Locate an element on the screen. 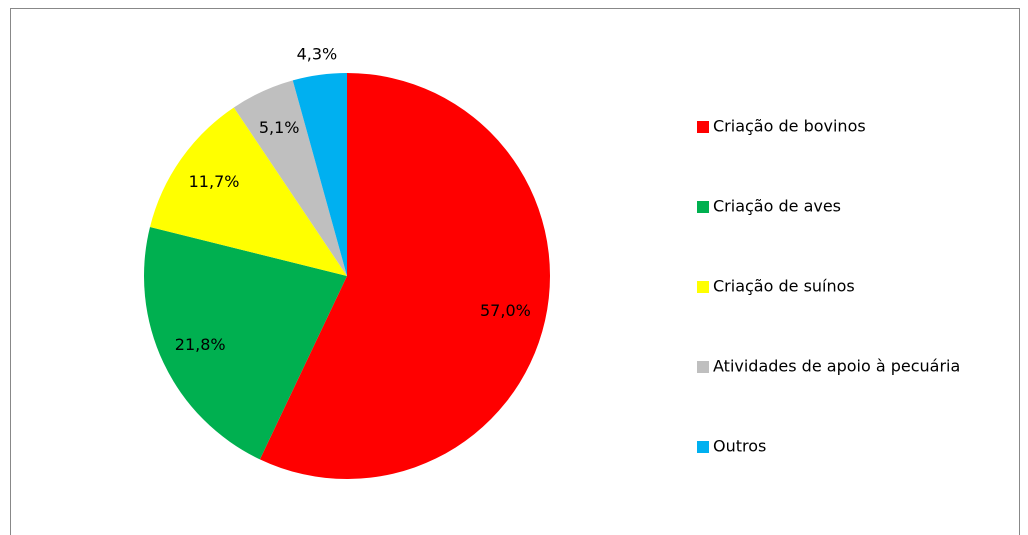 Image resolution: width=1028 pixels, height=535 pixels. data-label: 11,7% is located at coordinates (214, 181).